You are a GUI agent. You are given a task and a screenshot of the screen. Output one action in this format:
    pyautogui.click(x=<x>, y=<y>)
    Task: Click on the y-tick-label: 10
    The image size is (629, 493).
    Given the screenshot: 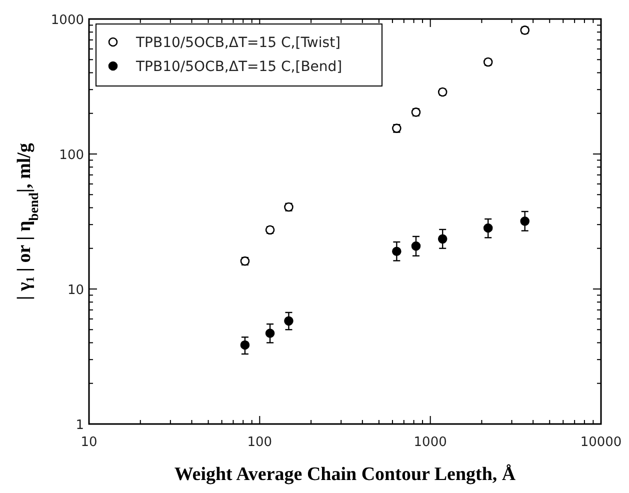 What is the action you would take?
    pyautogui.click(x=75, y=290)
    